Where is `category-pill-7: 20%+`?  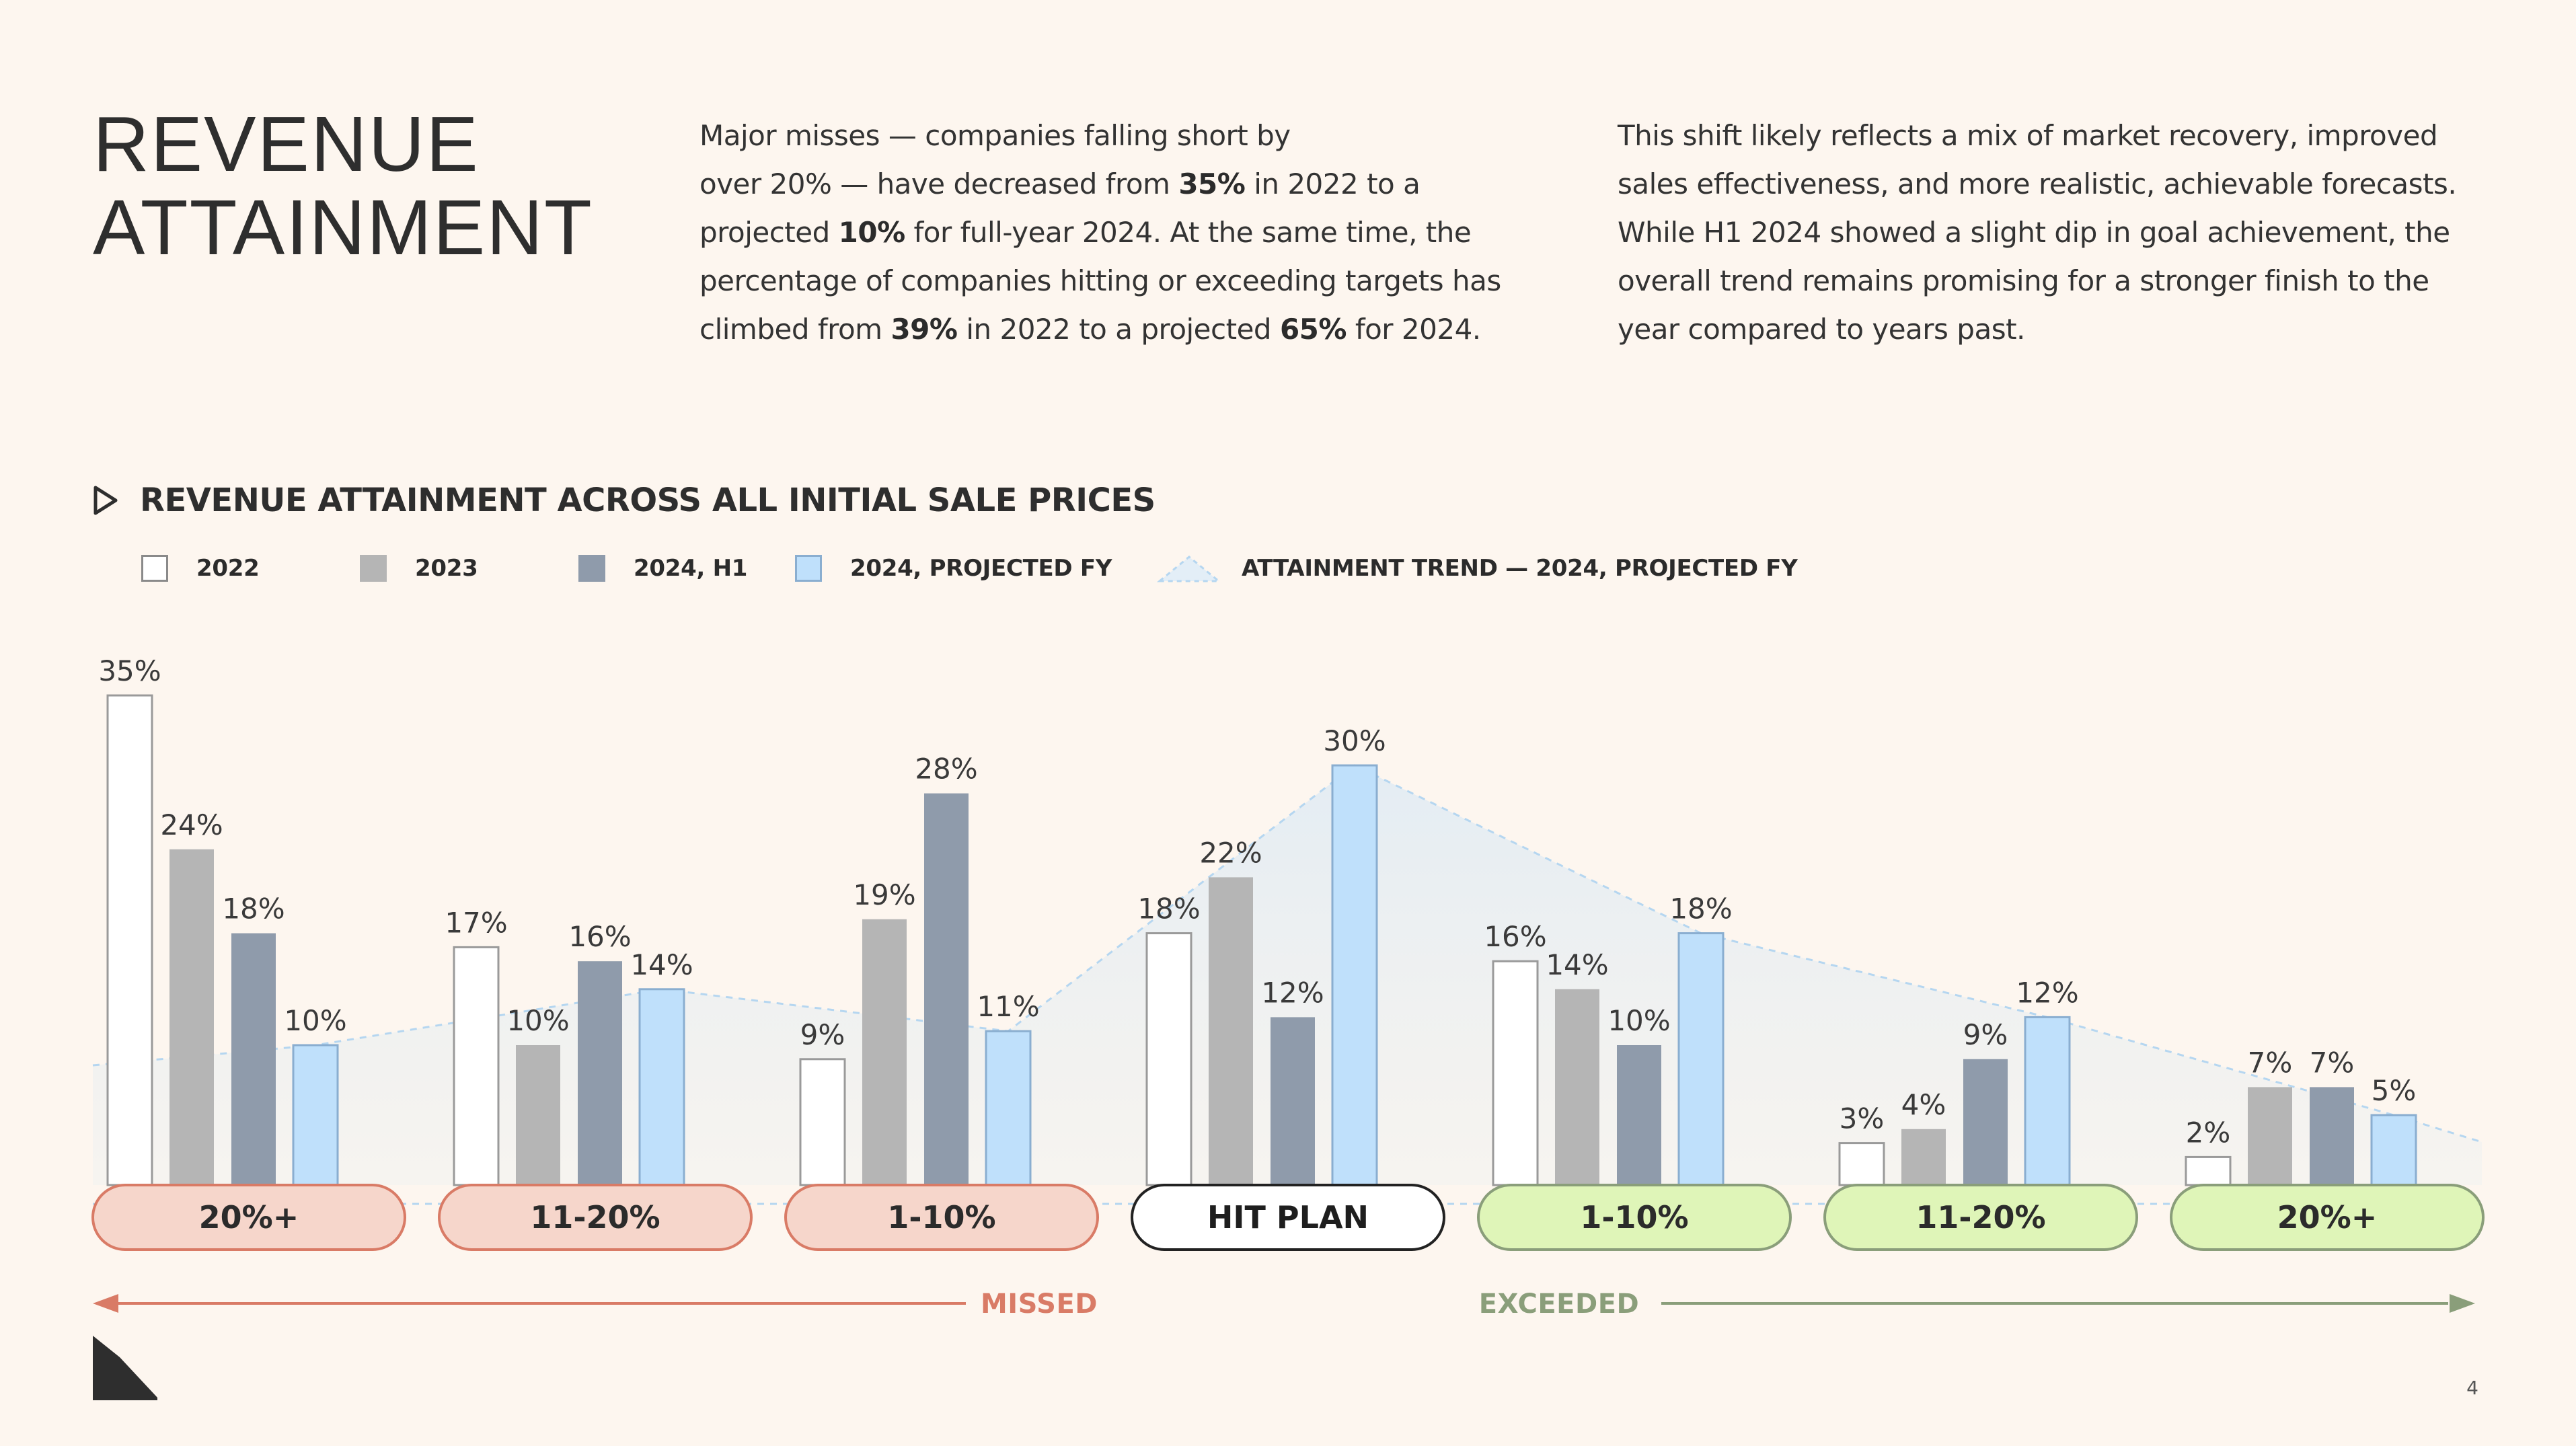
category-pill-7: 20%+ is located at coordinates (2327, 1218).